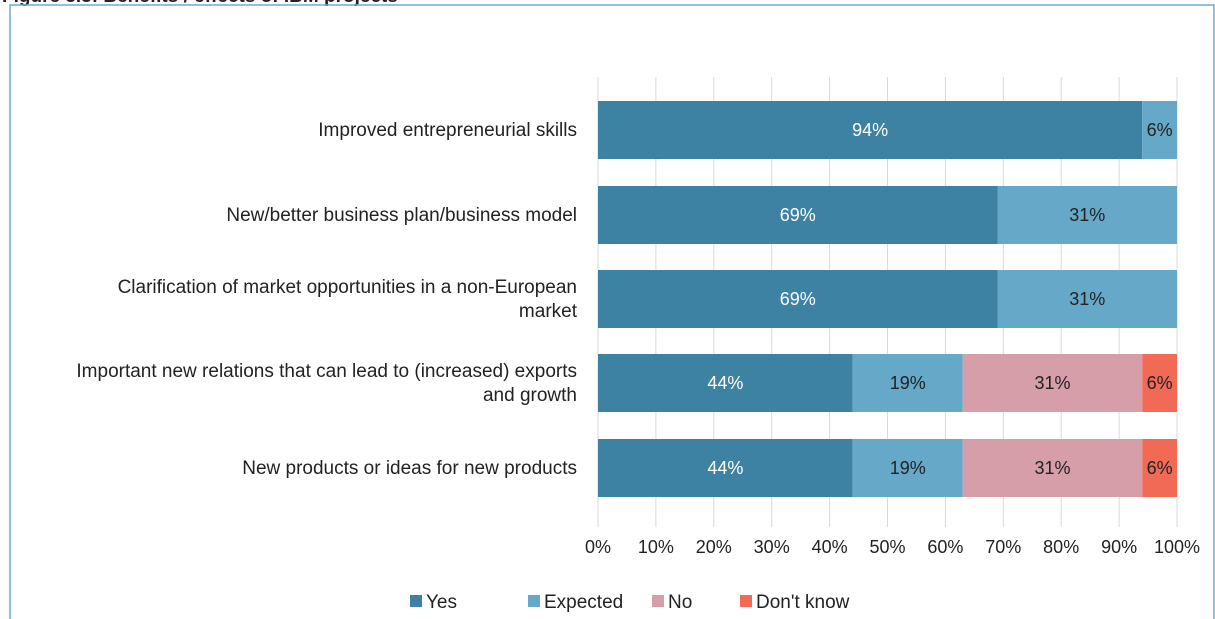  I want to click on x-tick-label: 30%, so click(772, 547).